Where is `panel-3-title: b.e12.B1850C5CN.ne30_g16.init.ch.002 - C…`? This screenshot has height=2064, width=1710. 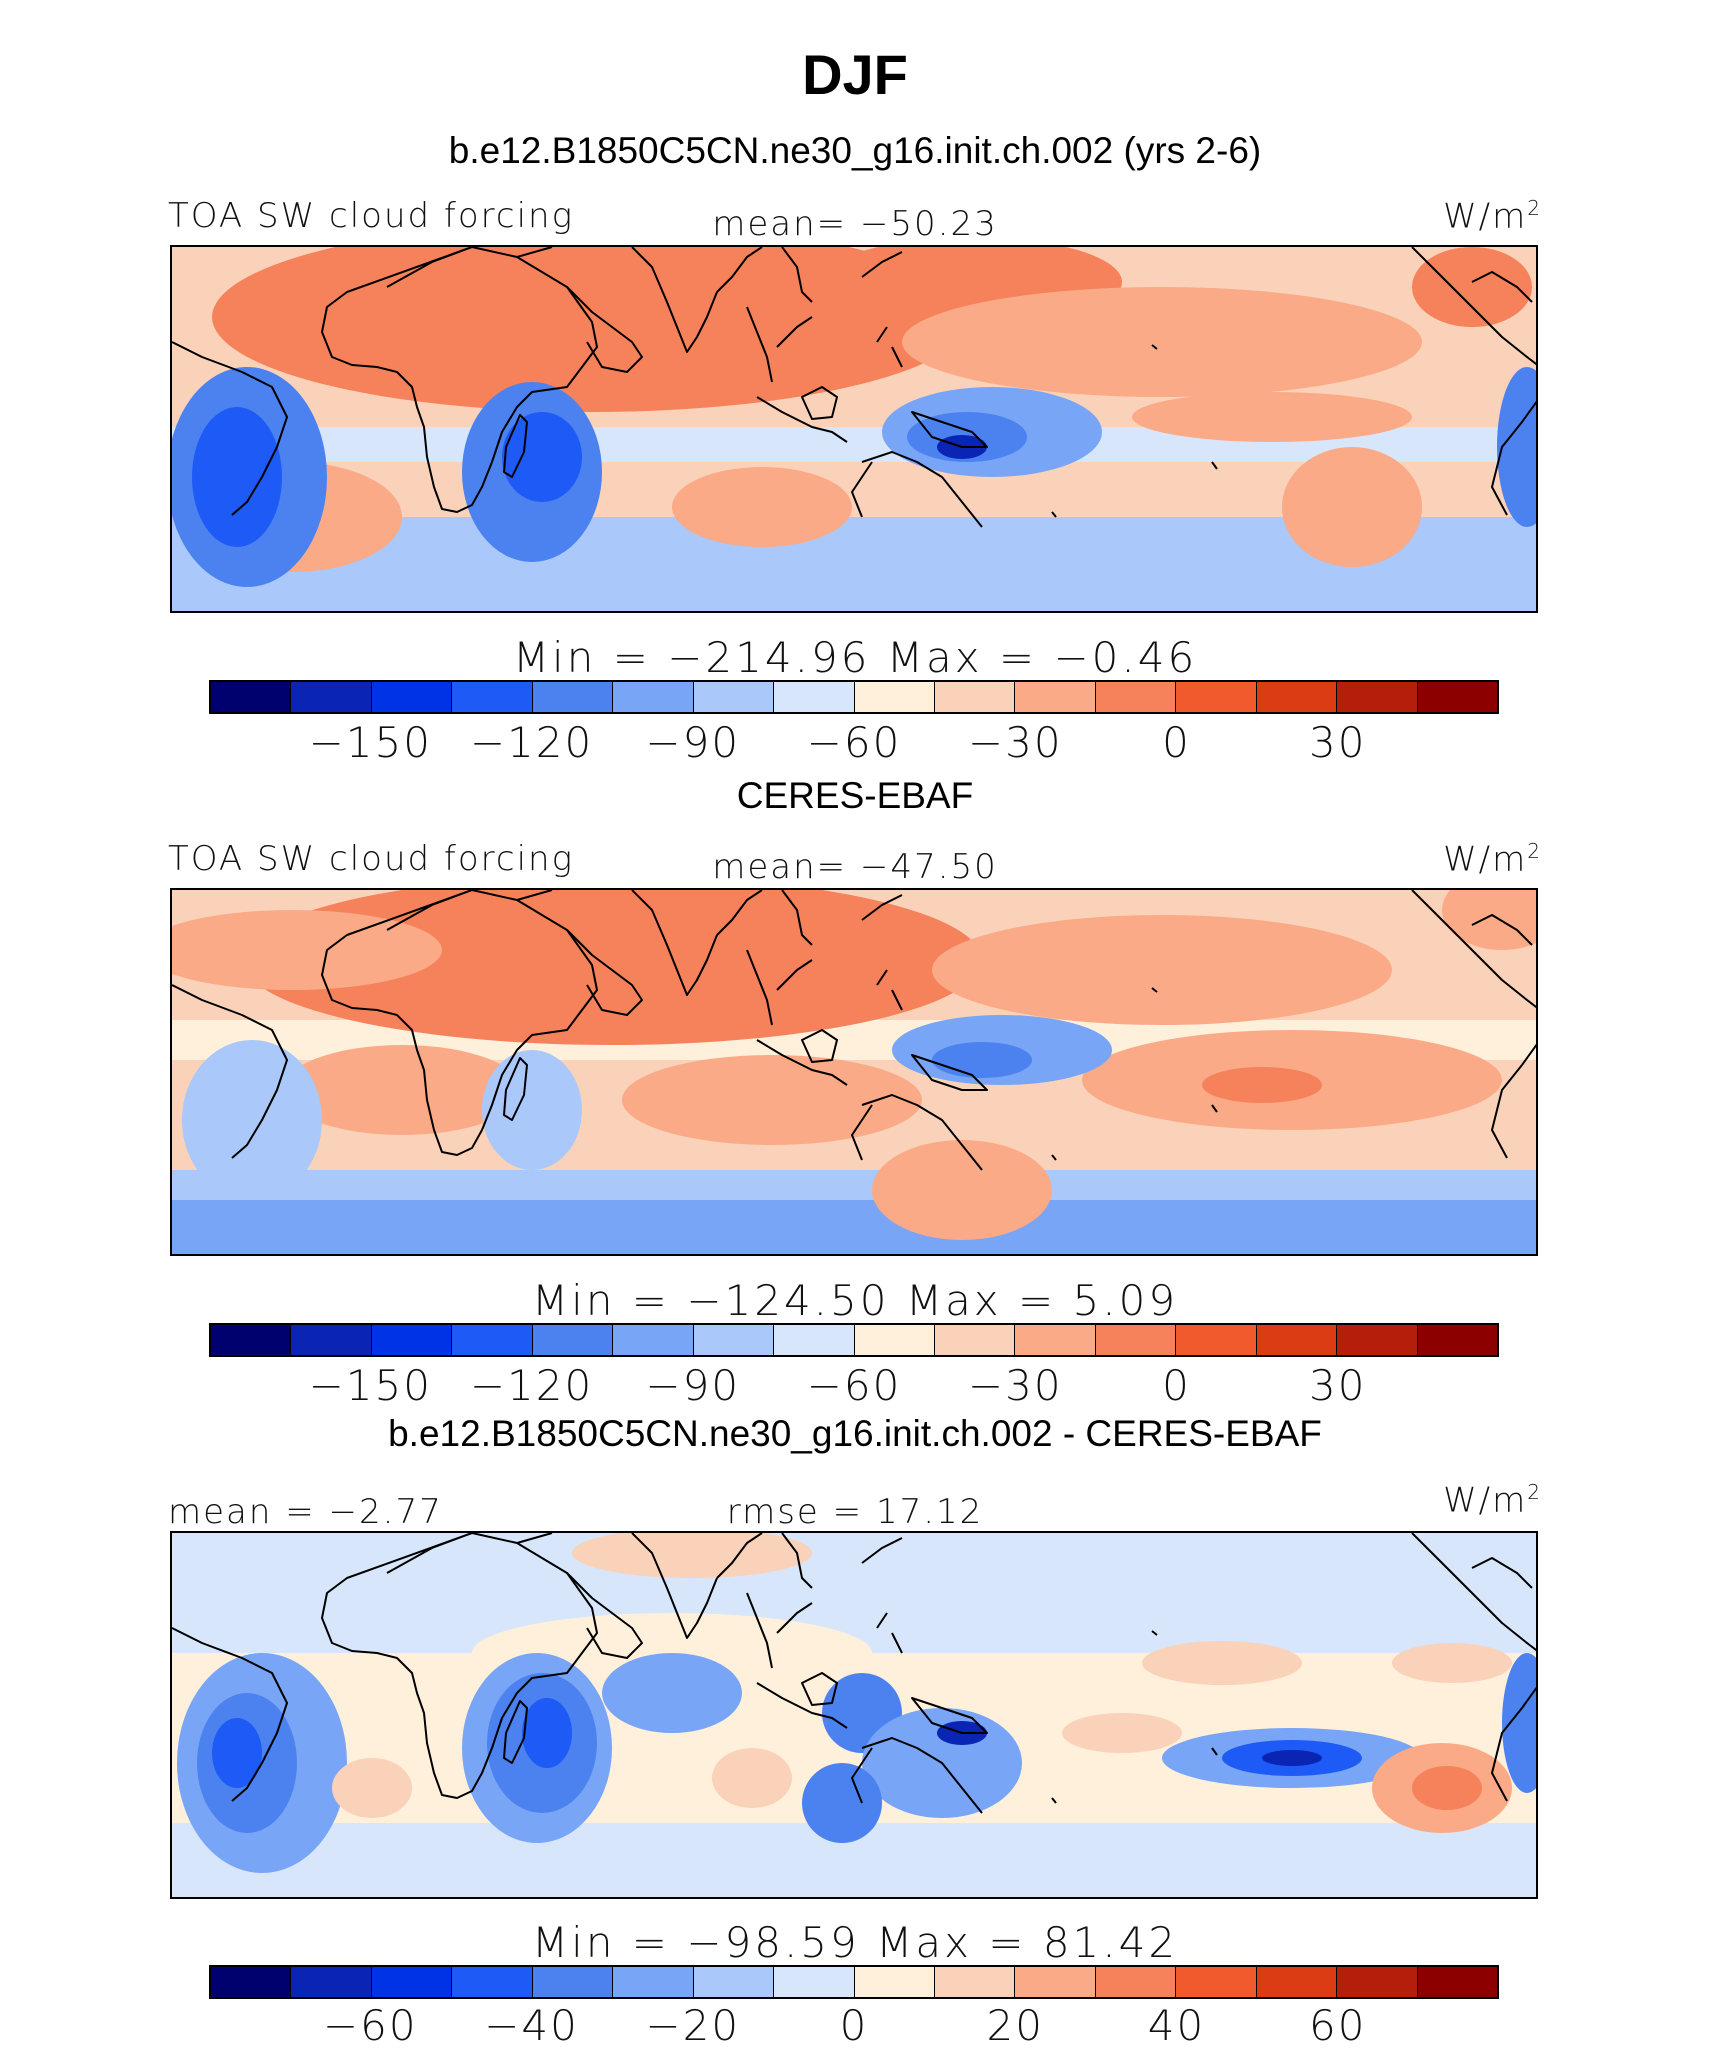 panel-3-title: b.e12.B1850C5CN.ne30_g16.init.ch.002 - C… is located at coordinates (855, 1433).